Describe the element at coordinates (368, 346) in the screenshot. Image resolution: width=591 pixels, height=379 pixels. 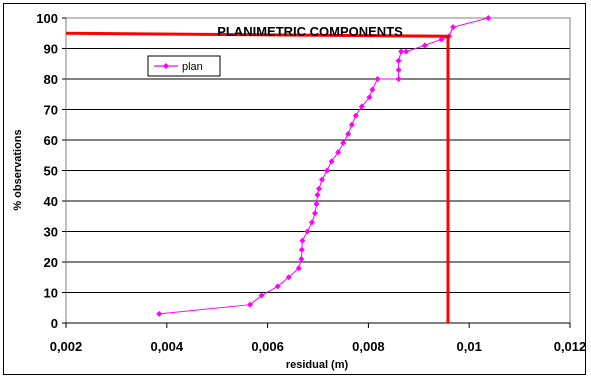
I see `x-tick-label: 0,008` at that location.